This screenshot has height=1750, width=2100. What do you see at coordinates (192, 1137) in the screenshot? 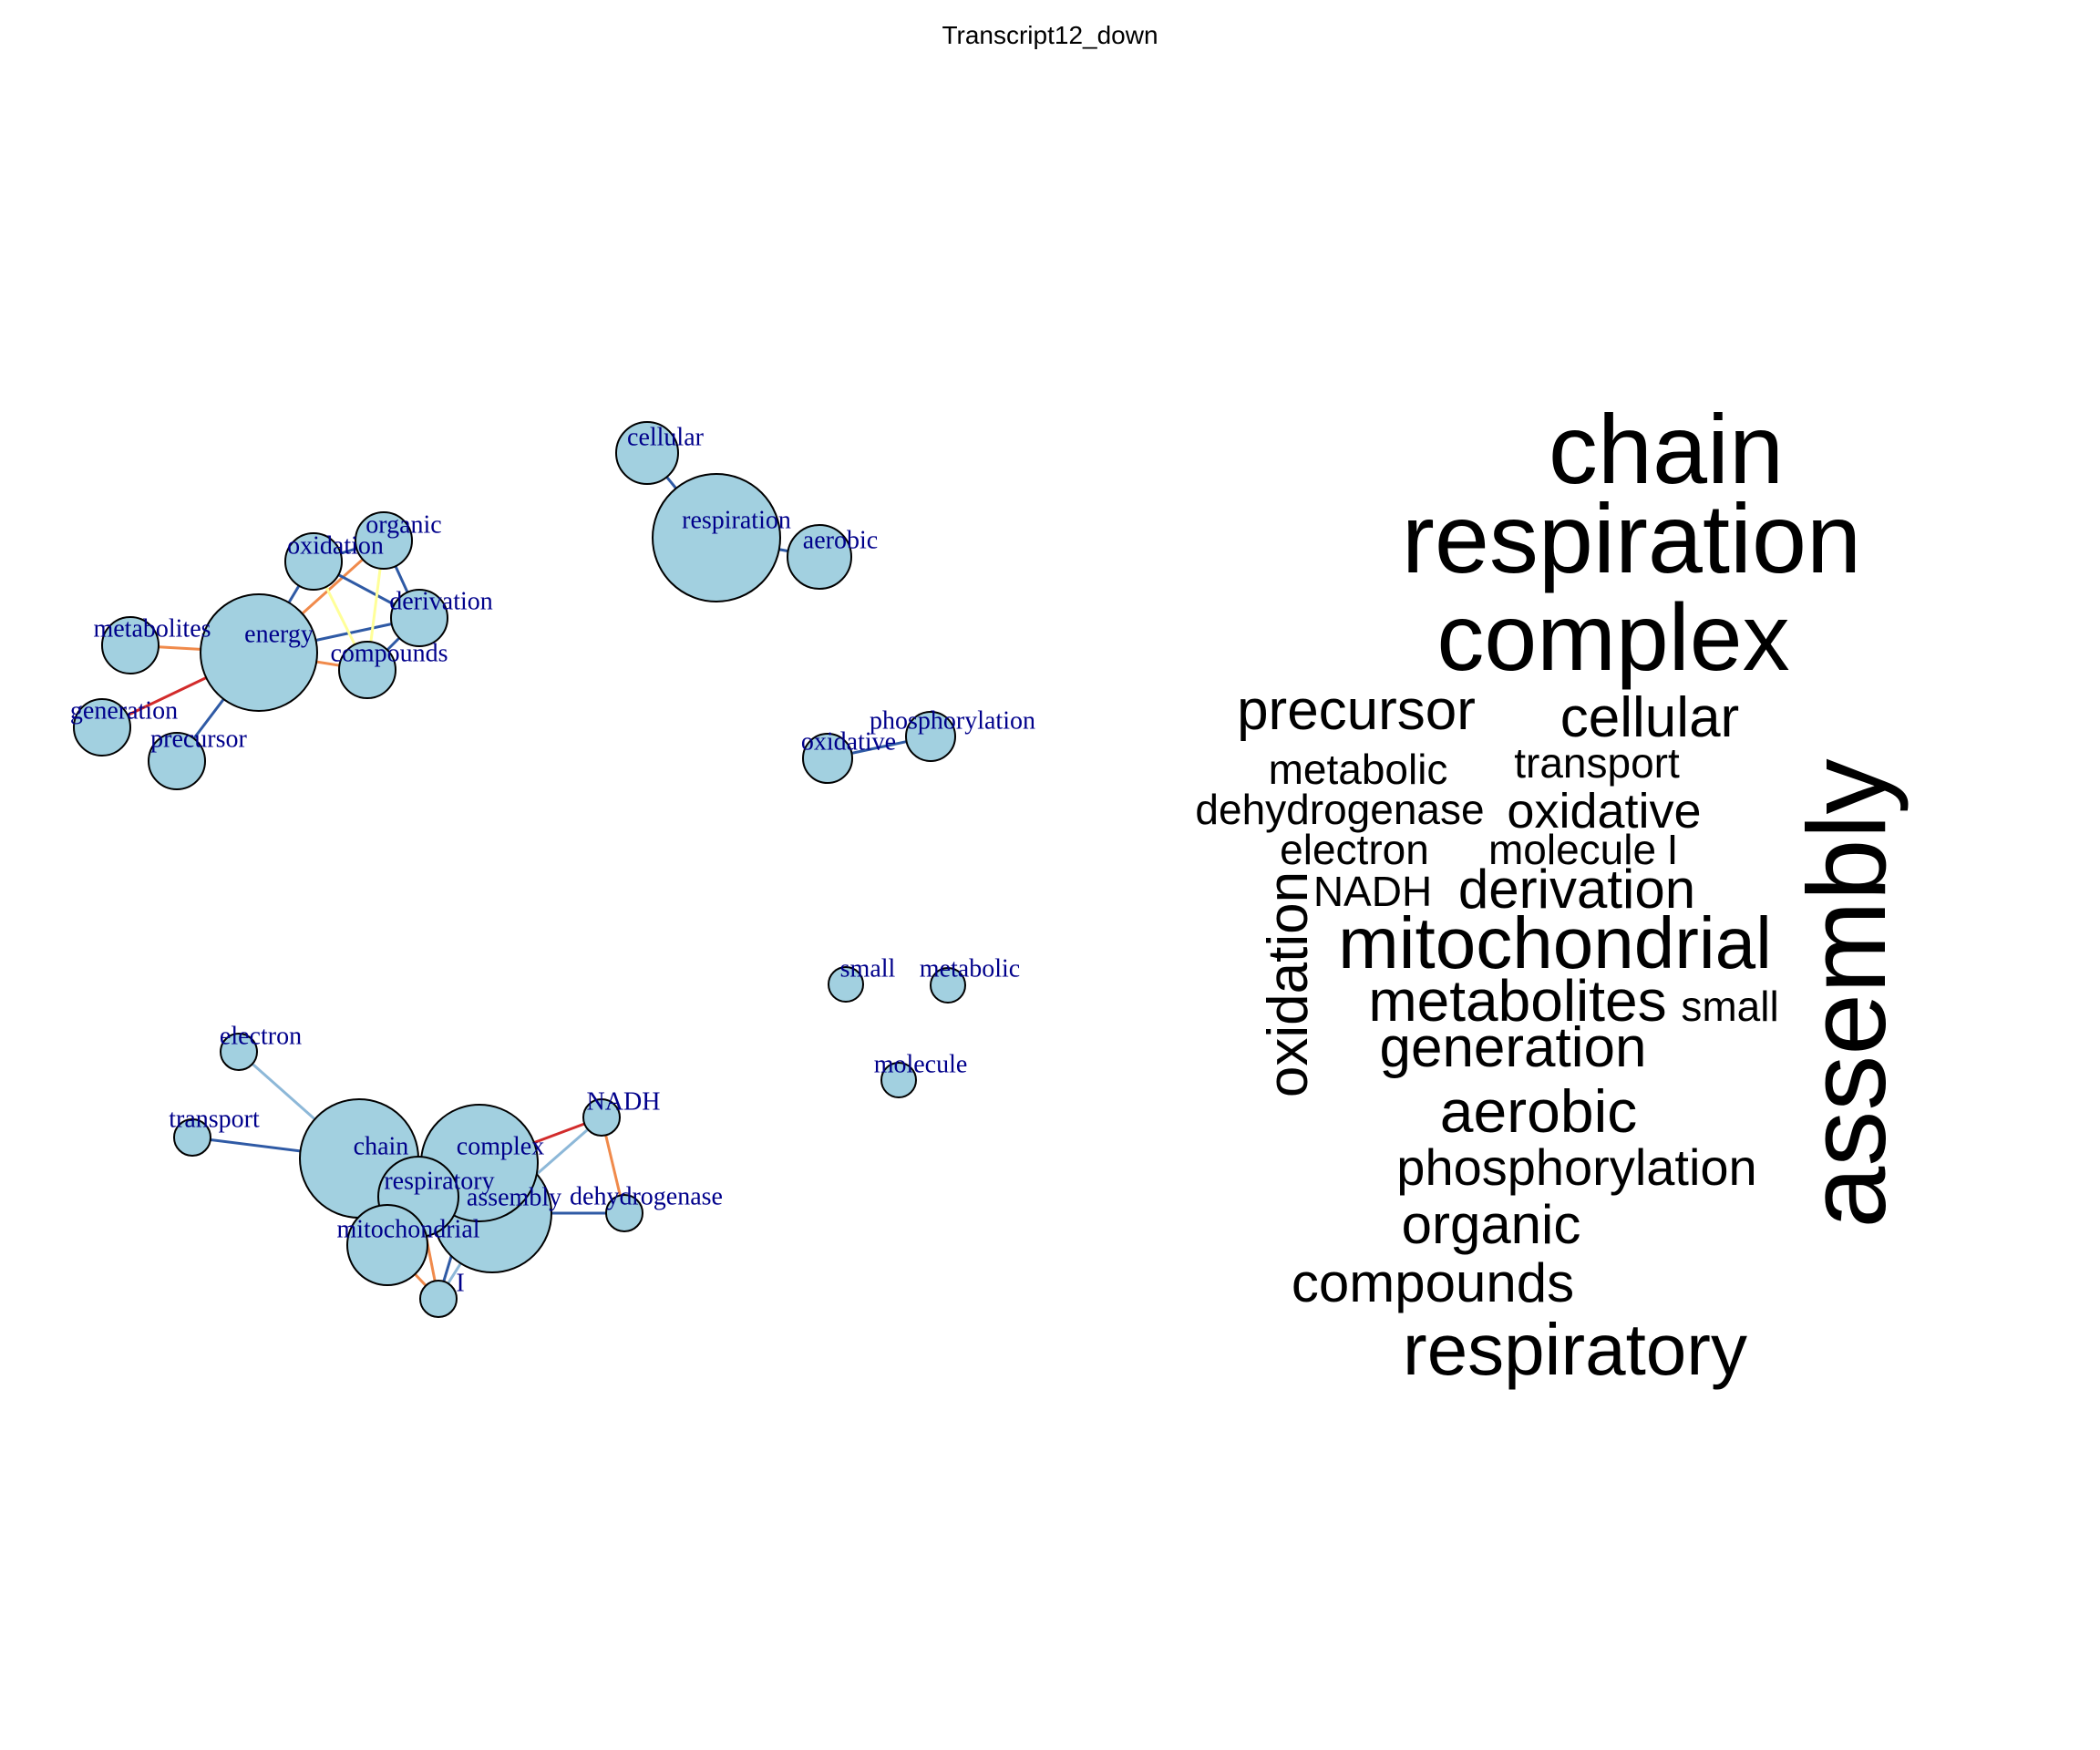
I see `node-transport` at bounding box center [192, 1137].